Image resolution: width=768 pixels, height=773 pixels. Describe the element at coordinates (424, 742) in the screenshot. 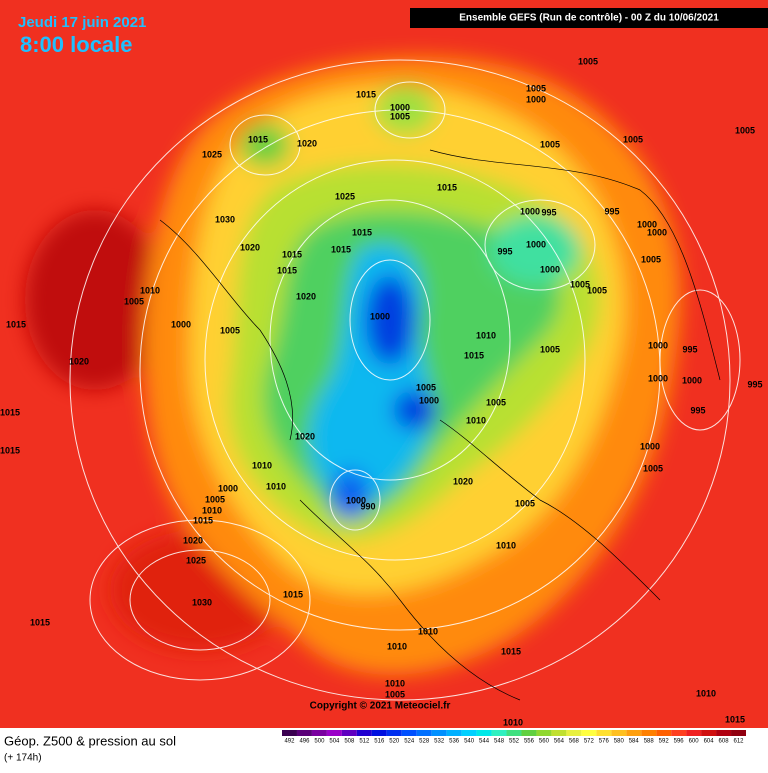

I see `scale-label: 528` at that location.